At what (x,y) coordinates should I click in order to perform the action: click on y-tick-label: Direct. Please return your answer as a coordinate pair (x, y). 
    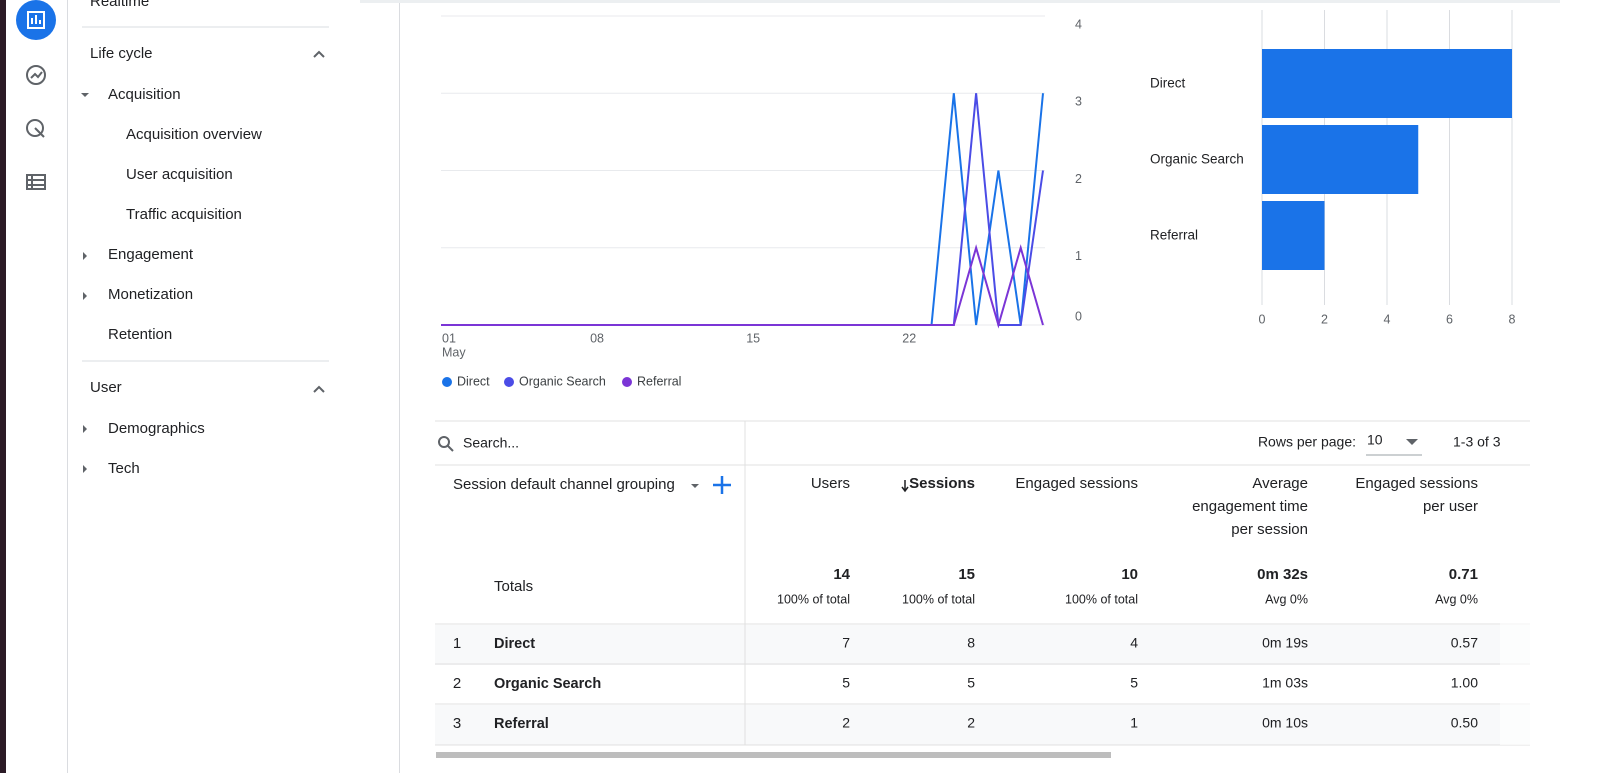
    Looking at the image, I should click on (1168, 83).